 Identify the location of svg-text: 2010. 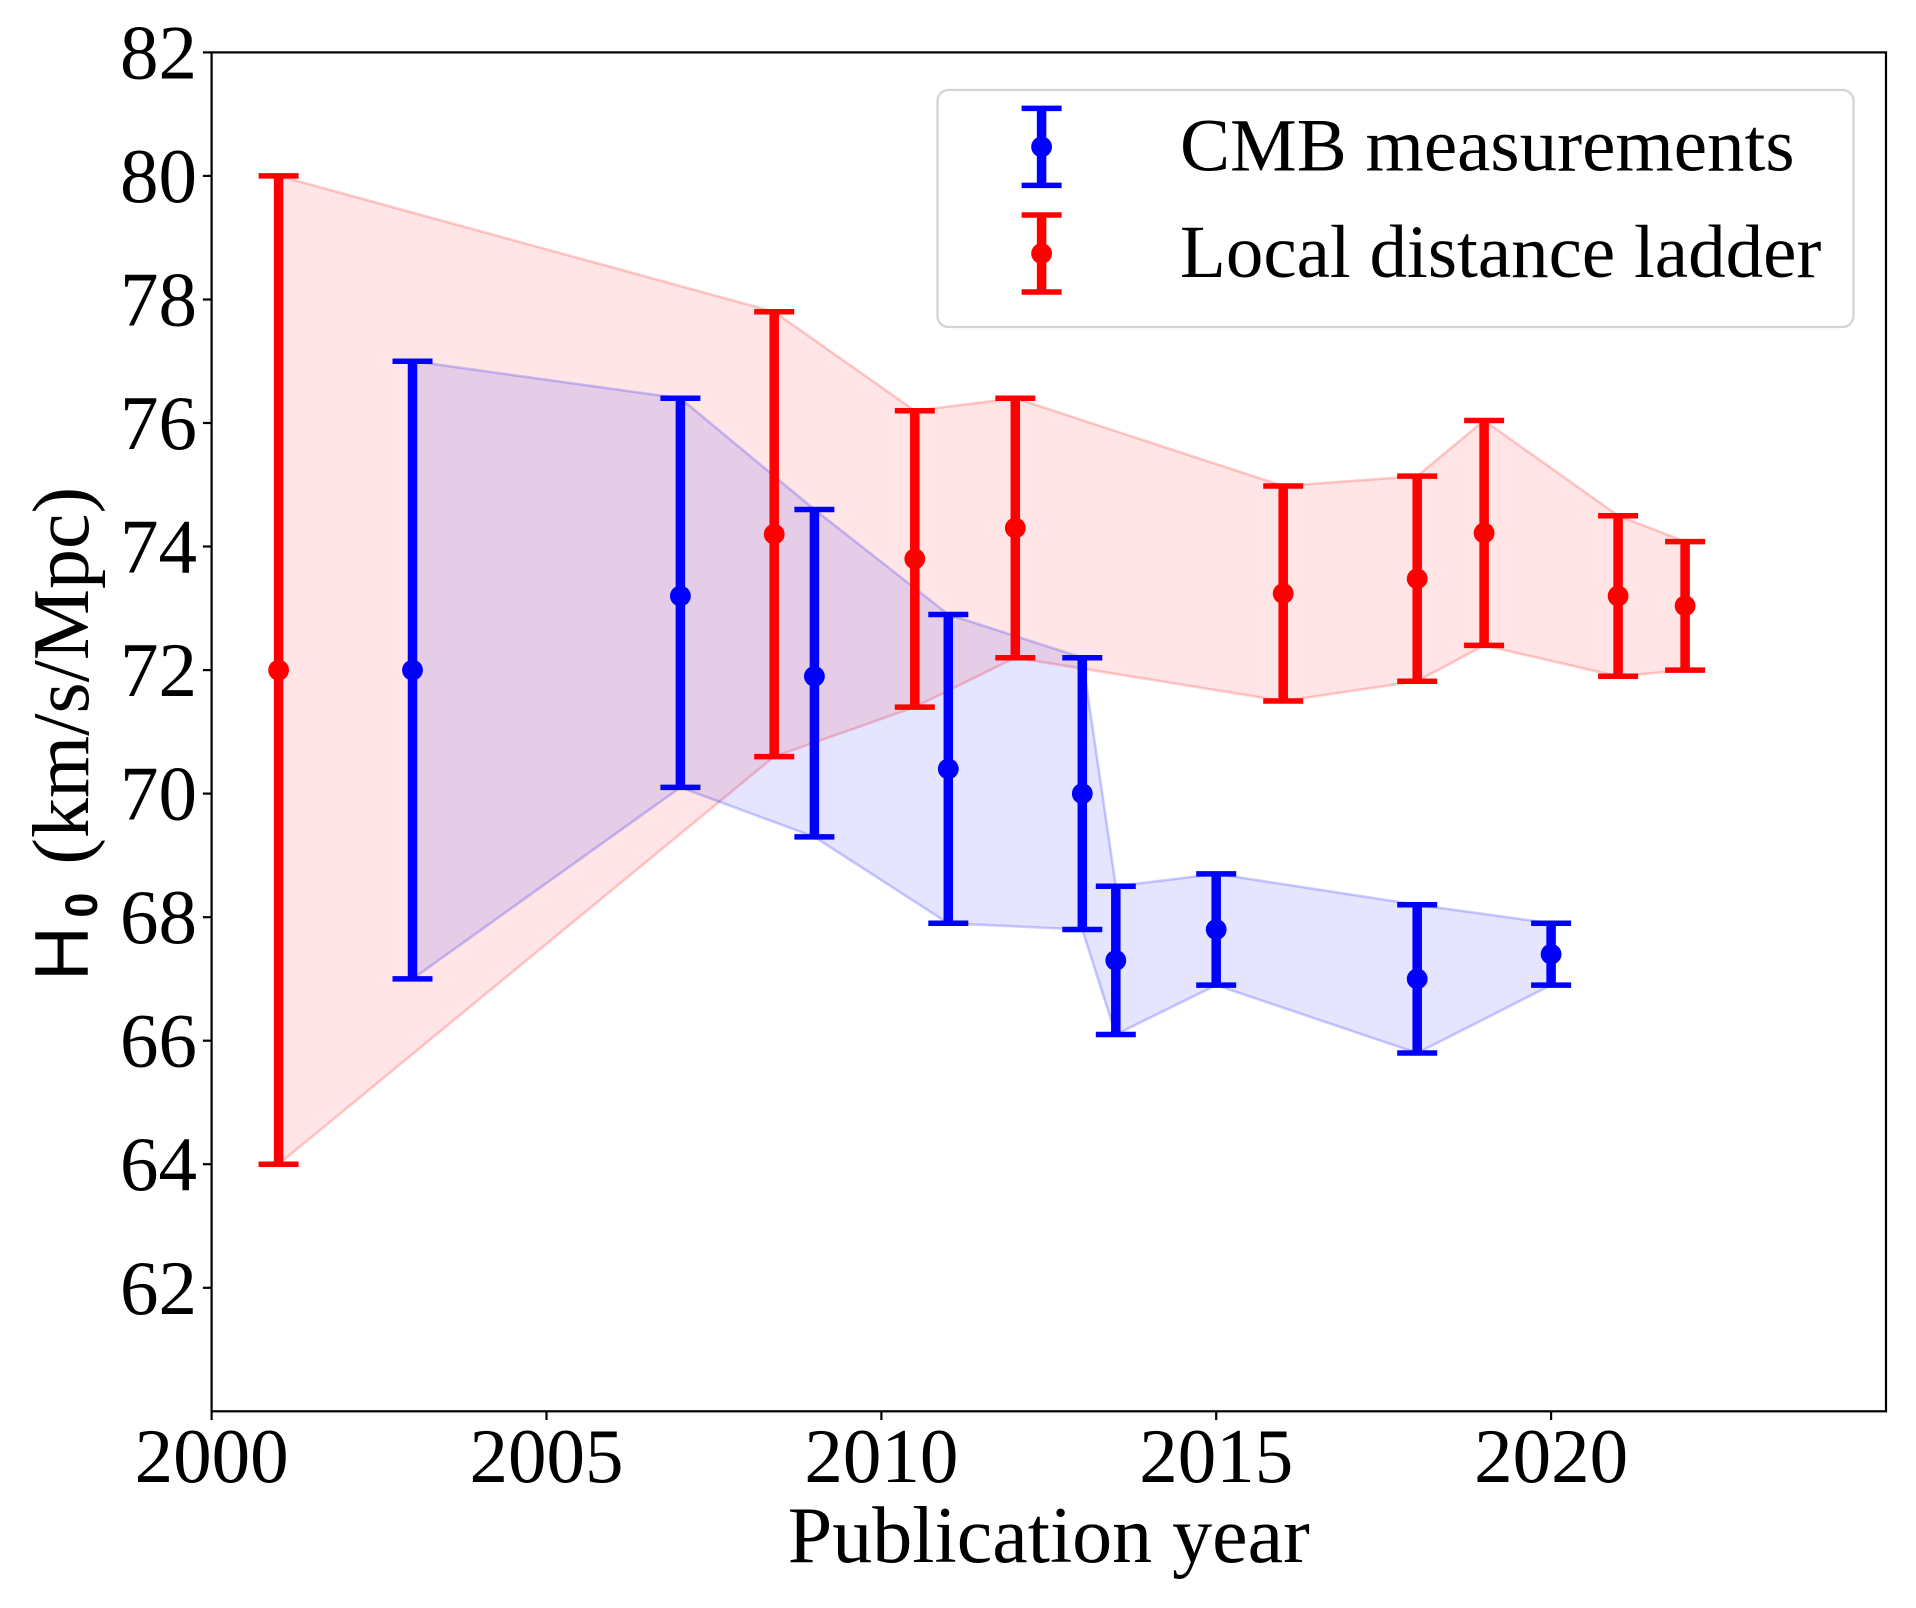
(881, 1456).